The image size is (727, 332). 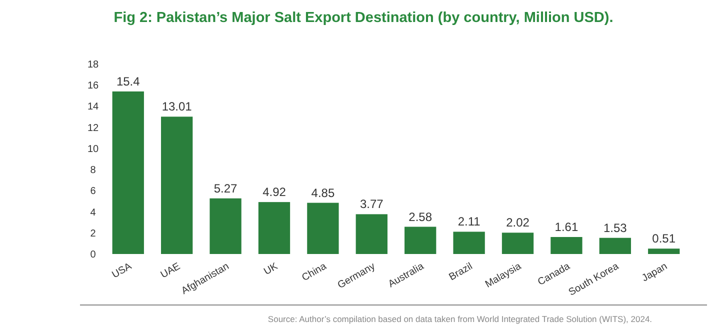 What do you see at coordinates (566, 227) in the screenshot?
I see `data-label: 1.61` at bounding box center [566, 227].